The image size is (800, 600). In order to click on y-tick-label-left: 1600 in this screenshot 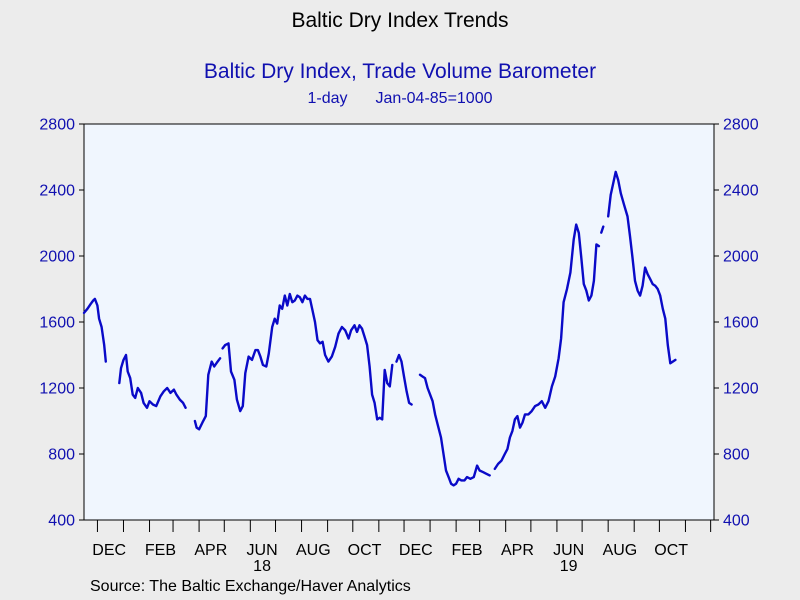, I will do `click(57, 323)`.